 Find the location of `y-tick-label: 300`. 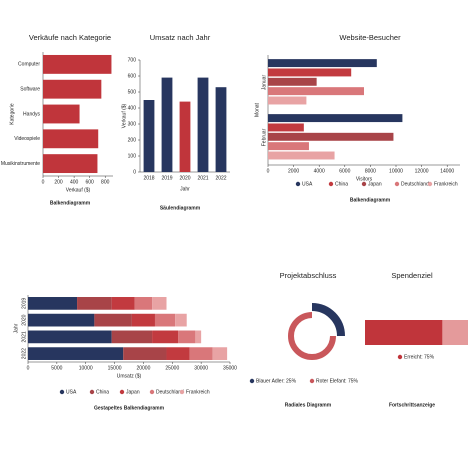

y-tick-label: 300 is located at coordinates (132, 124).